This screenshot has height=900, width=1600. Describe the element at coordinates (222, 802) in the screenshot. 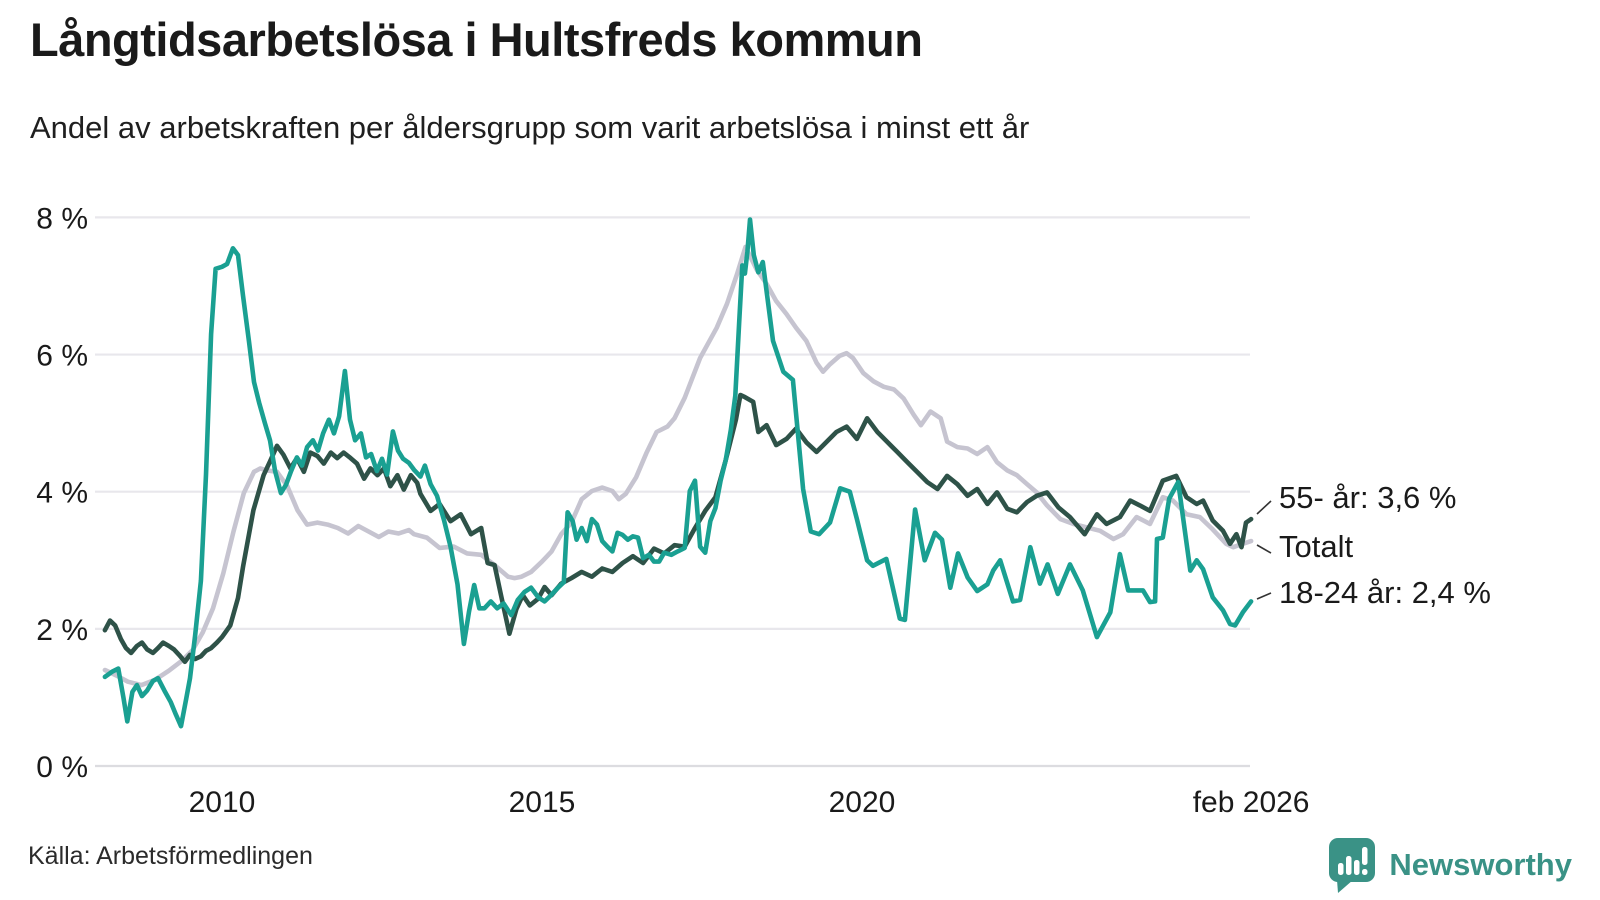

I see `x-tick-label: 2010` at that location.